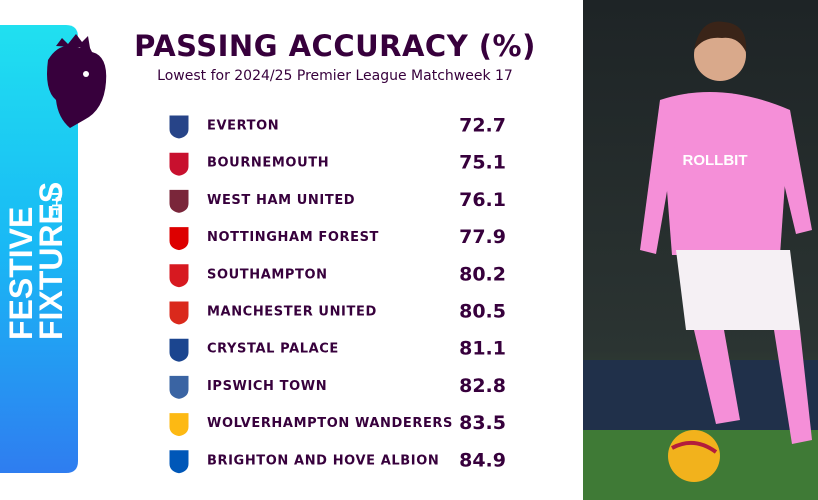 Image resolution: width=818 pixels, height=500 pixels. What do you see at coordinates (482, 349) in the screenshot?
I see `accuracy-value: 81.1` at bounding box center [482, 349].